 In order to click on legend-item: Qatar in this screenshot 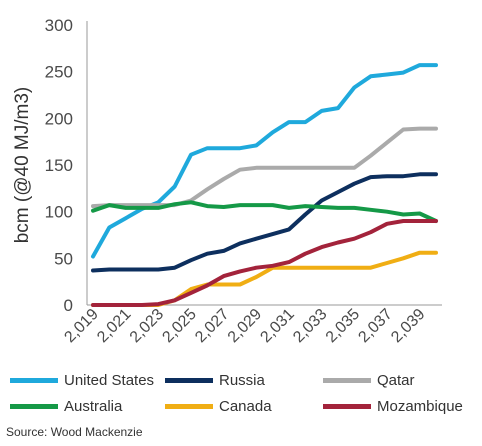, I will do `click(369, 380)`.